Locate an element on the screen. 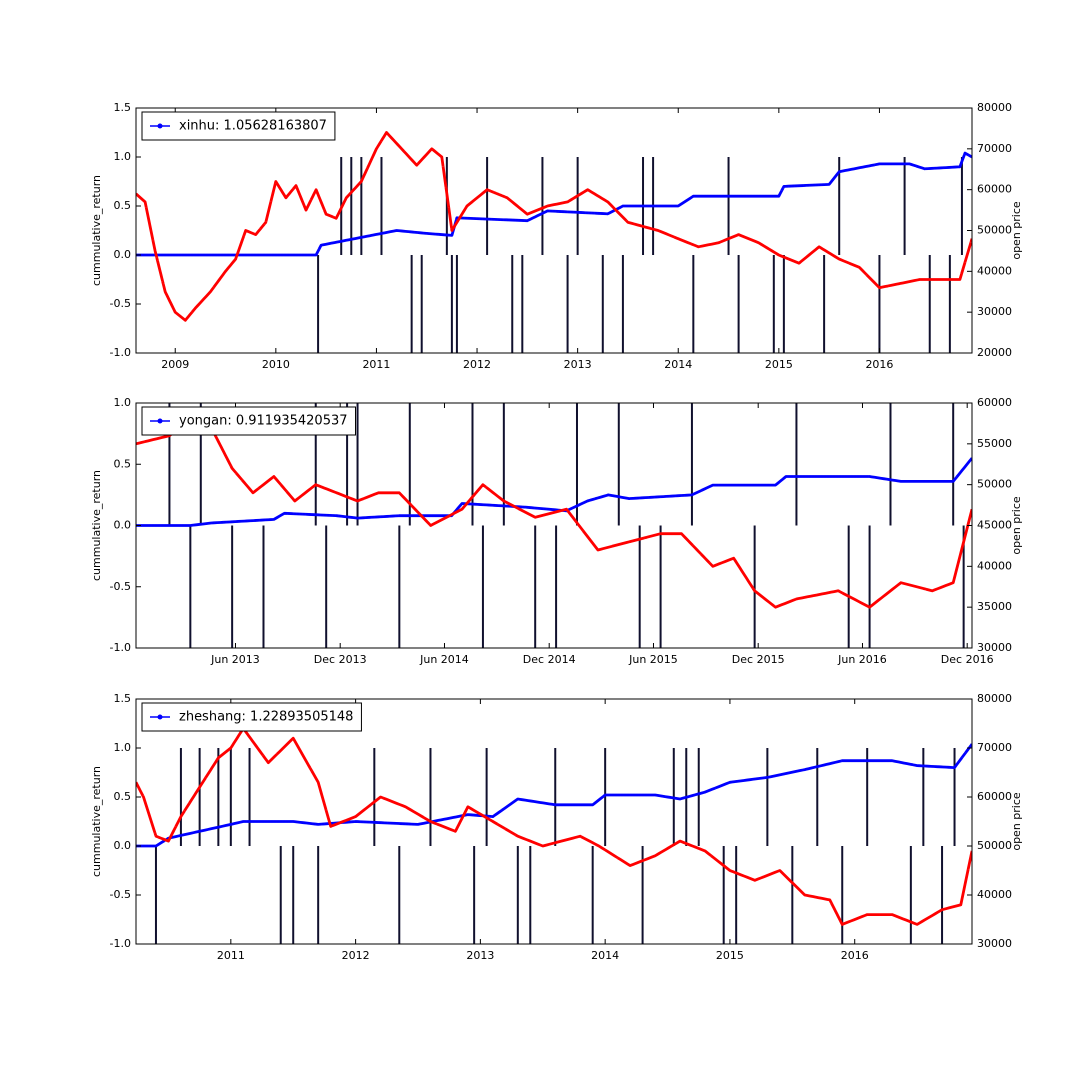 The image size is (1080, 1080). x-tick-label: Dec 2013 is located at coordinates (340, 659).